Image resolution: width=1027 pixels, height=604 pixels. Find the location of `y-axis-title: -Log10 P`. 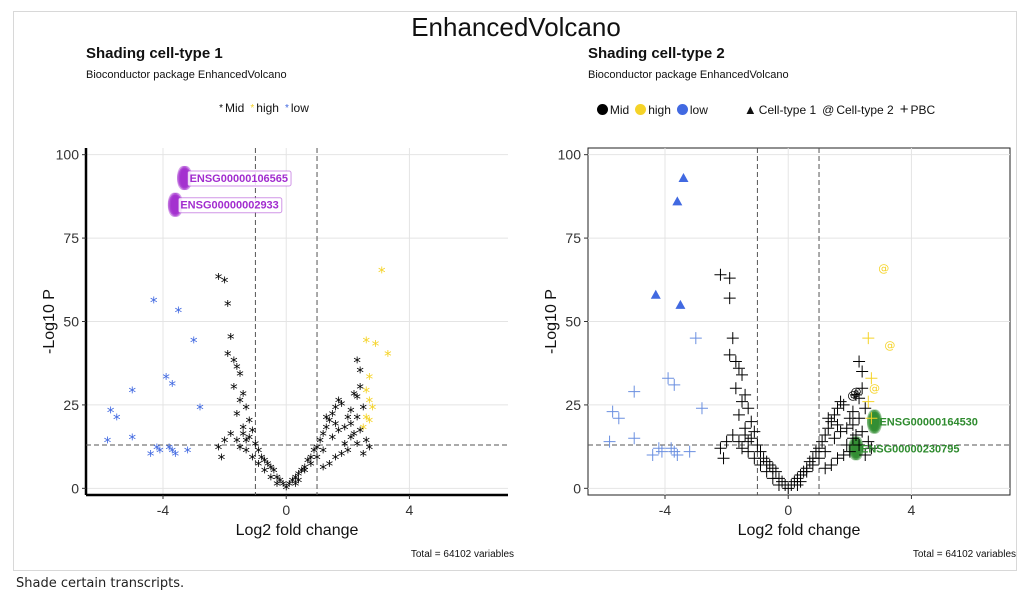

y-axis-title: -Log10 P is located at coordinates (551, 321).